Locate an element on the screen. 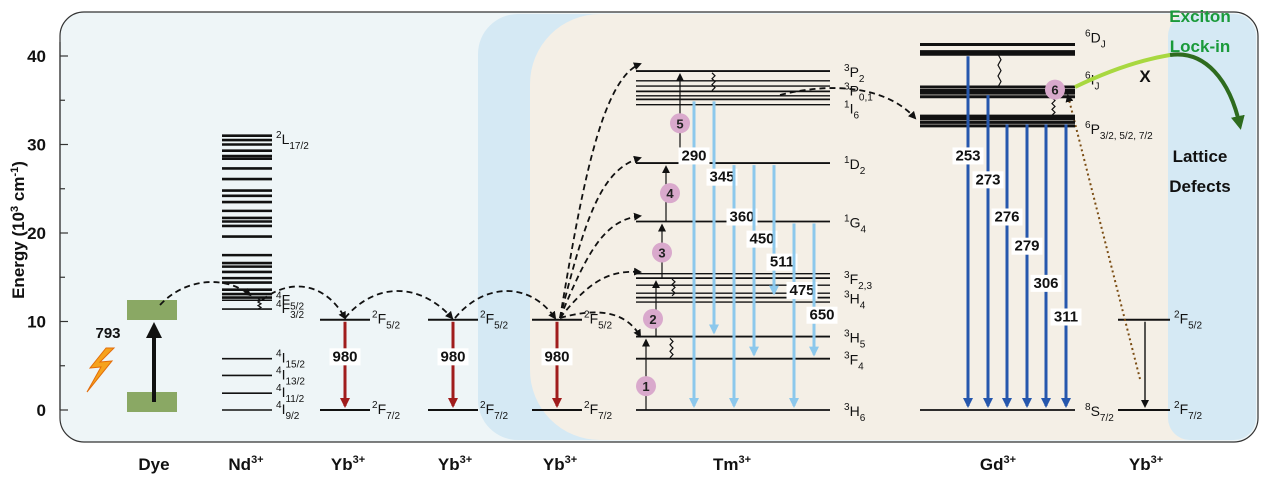 The height and width of the screenshot is (484, 1265). y-tick-label-30: 30 is located at coordinates (36, 145).